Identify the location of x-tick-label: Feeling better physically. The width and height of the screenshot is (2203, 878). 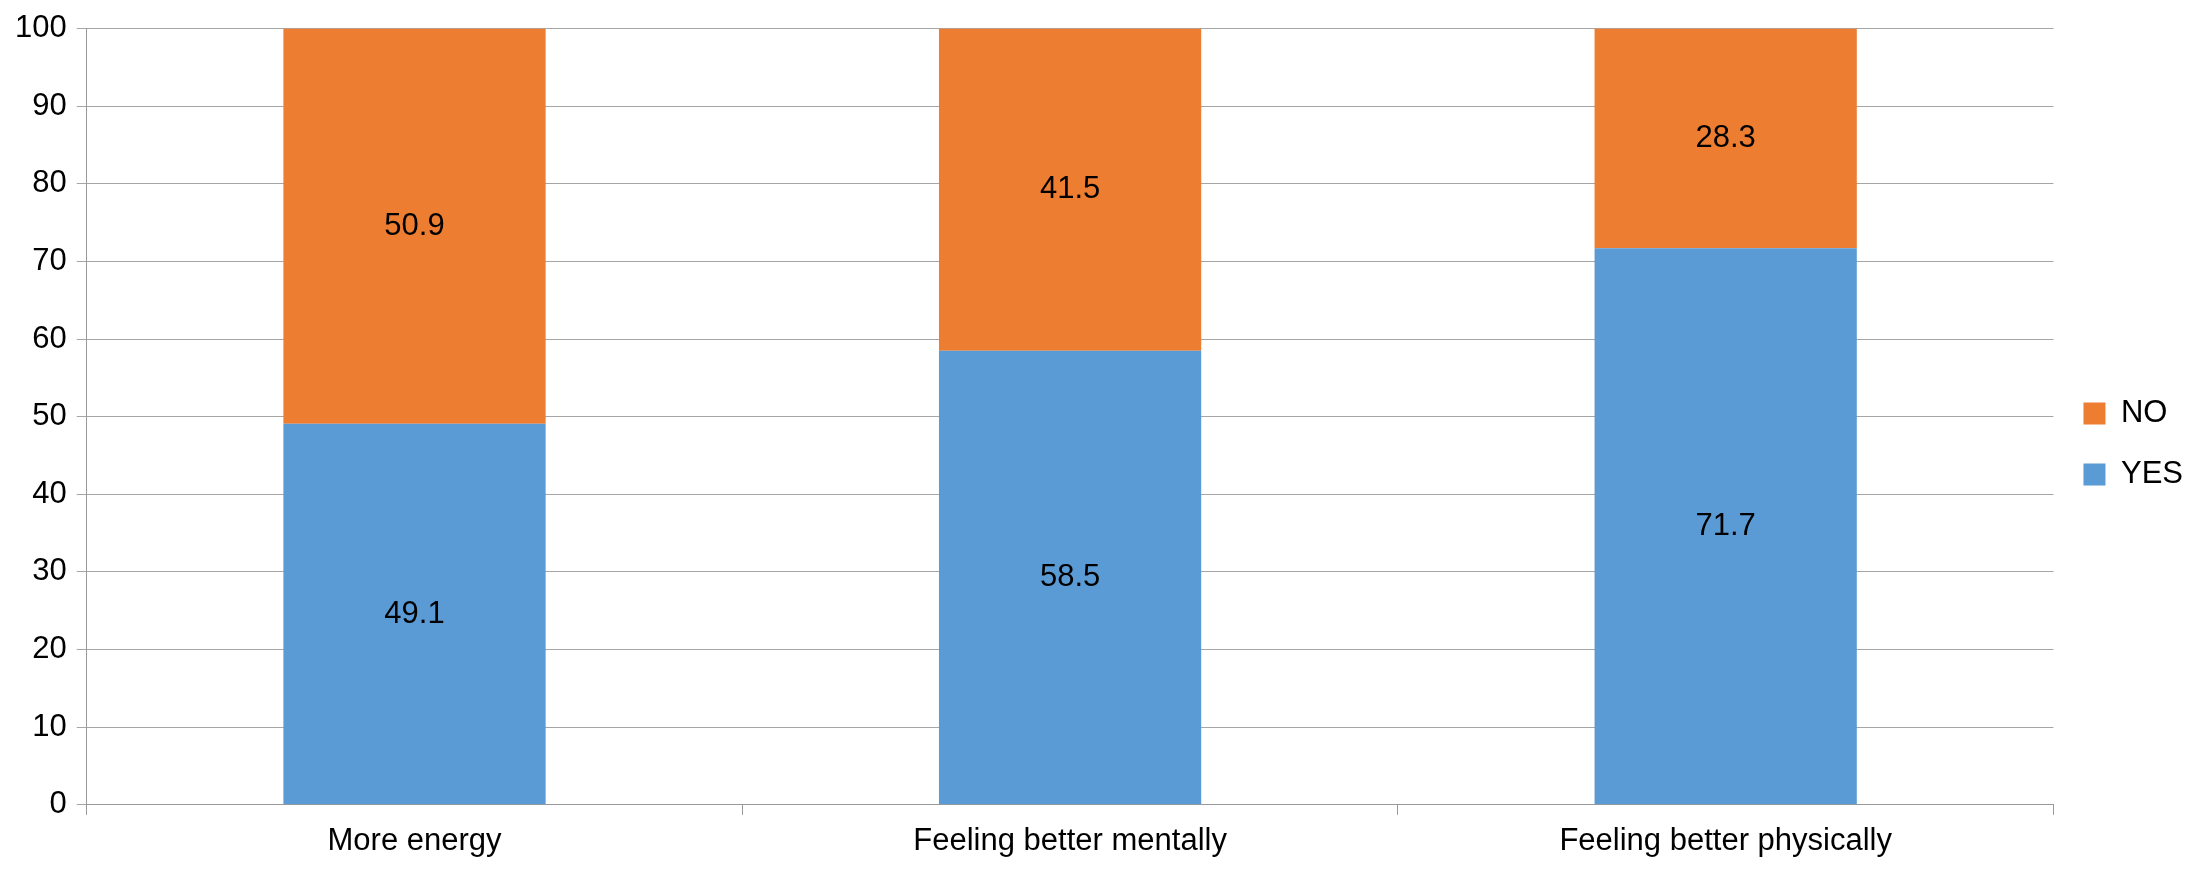
(1726, 839).